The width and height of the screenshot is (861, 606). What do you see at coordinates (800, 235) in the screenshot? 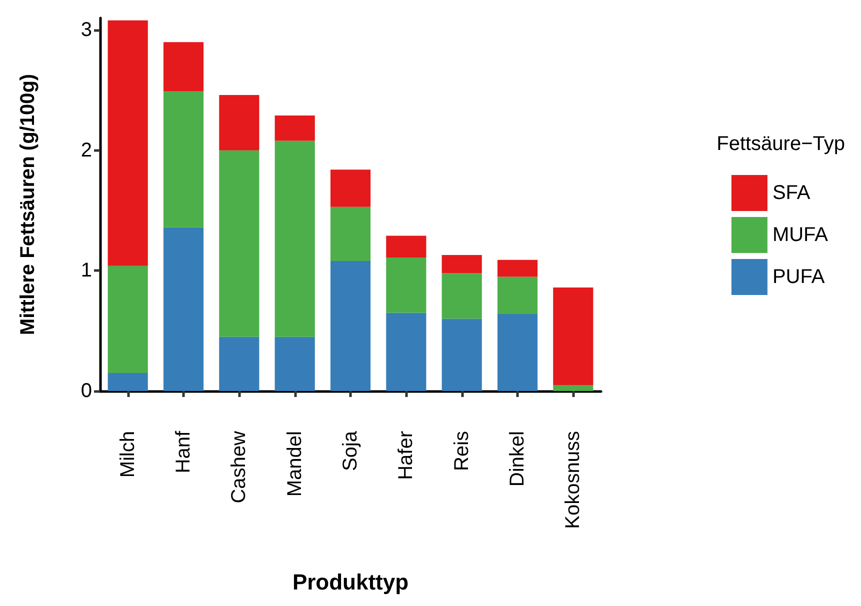
I see `legend-label: MUFA` at bounding box center [800, 235].